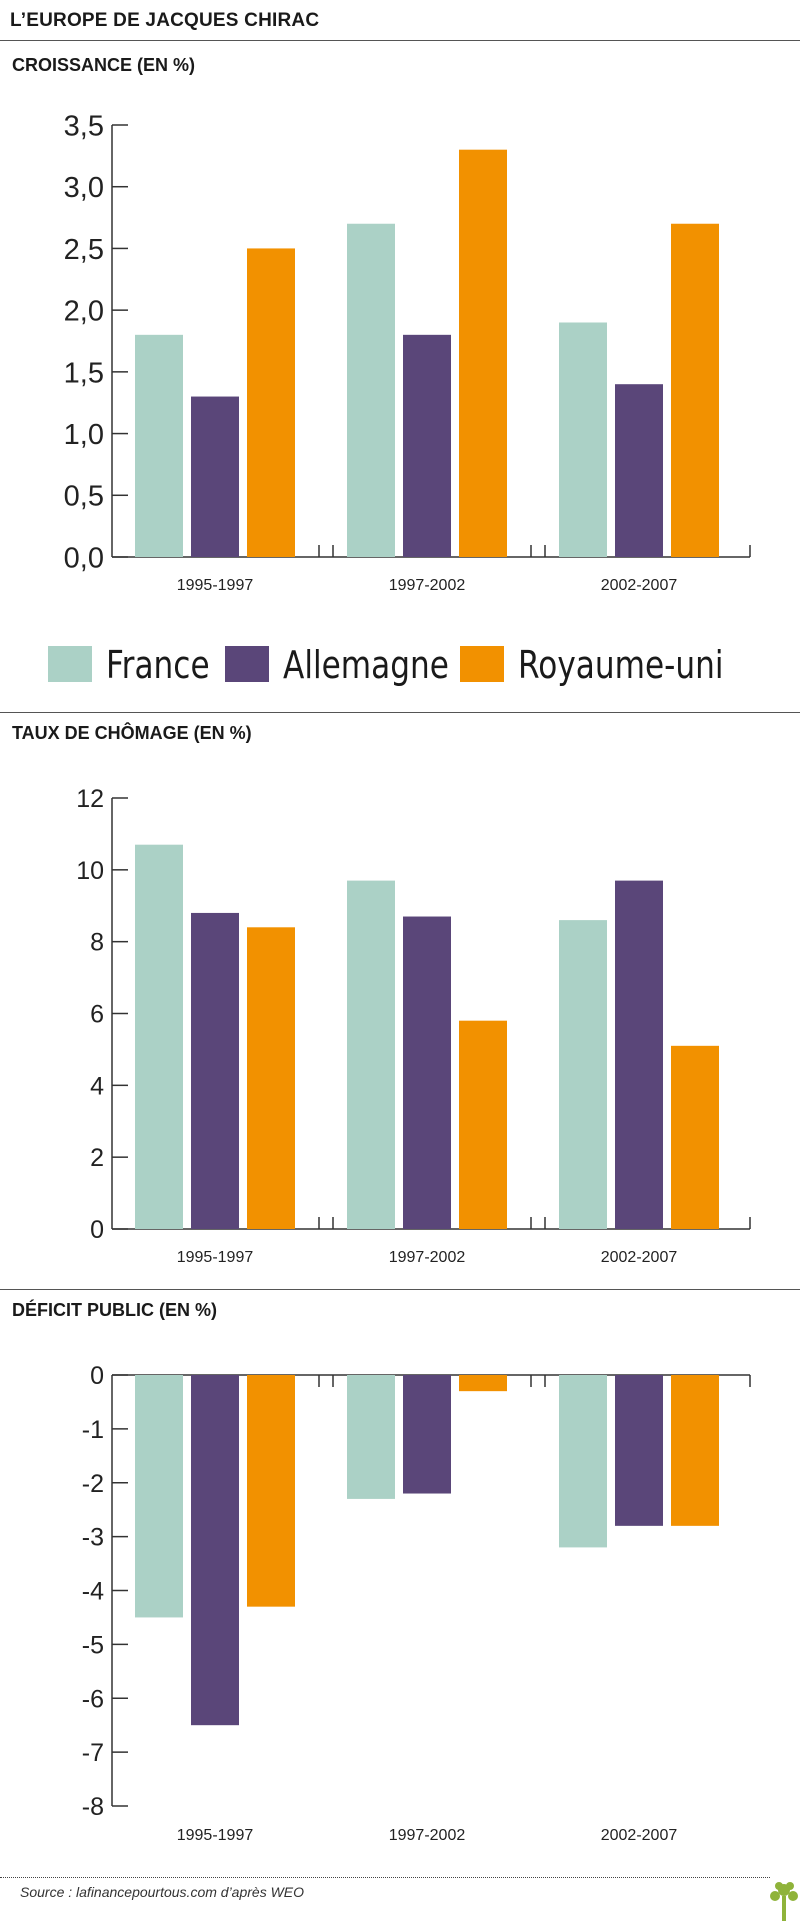 This screenshot has width=800, height=1921. I want to click on legend-label-allemagne: Allemagne, so click(366, 665).